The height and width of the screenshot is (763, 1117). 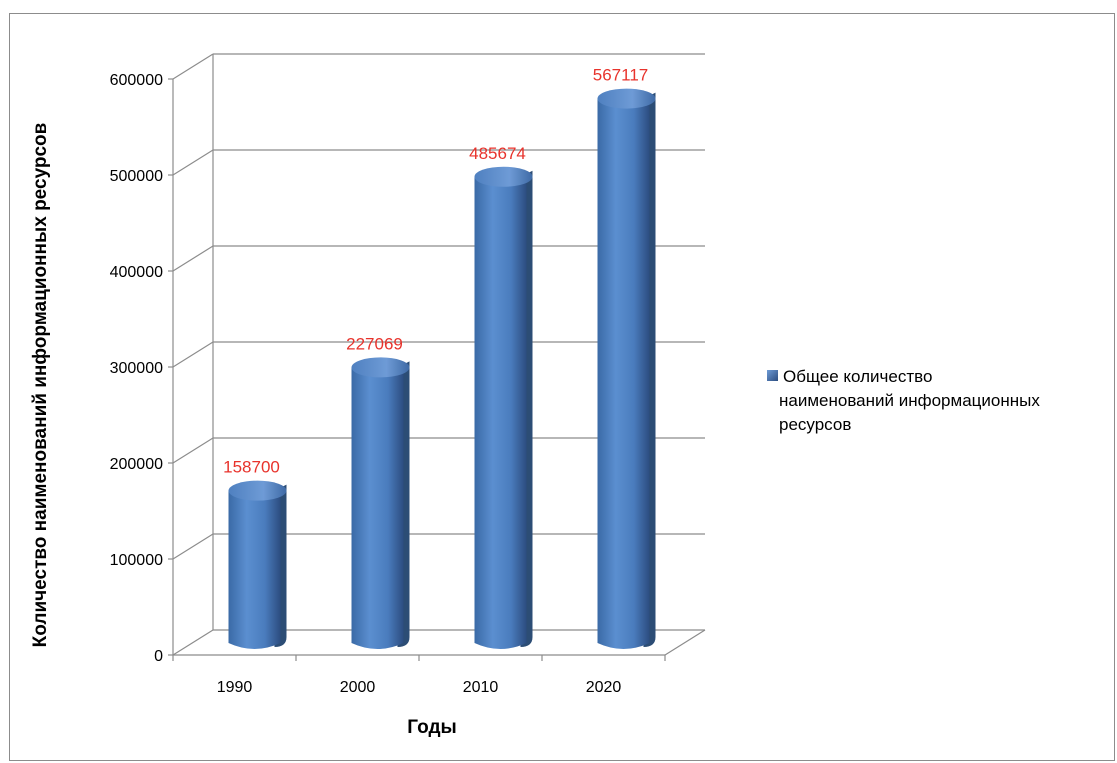 I want to click on y-tick-label: 0, so click(x=158, y=656).